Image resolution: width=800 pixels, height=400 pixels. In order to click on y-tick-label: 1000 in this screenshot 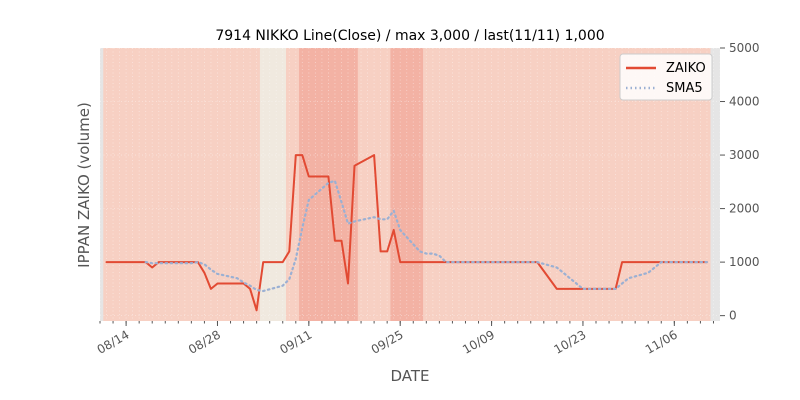, I will do `click(744, 262)`.